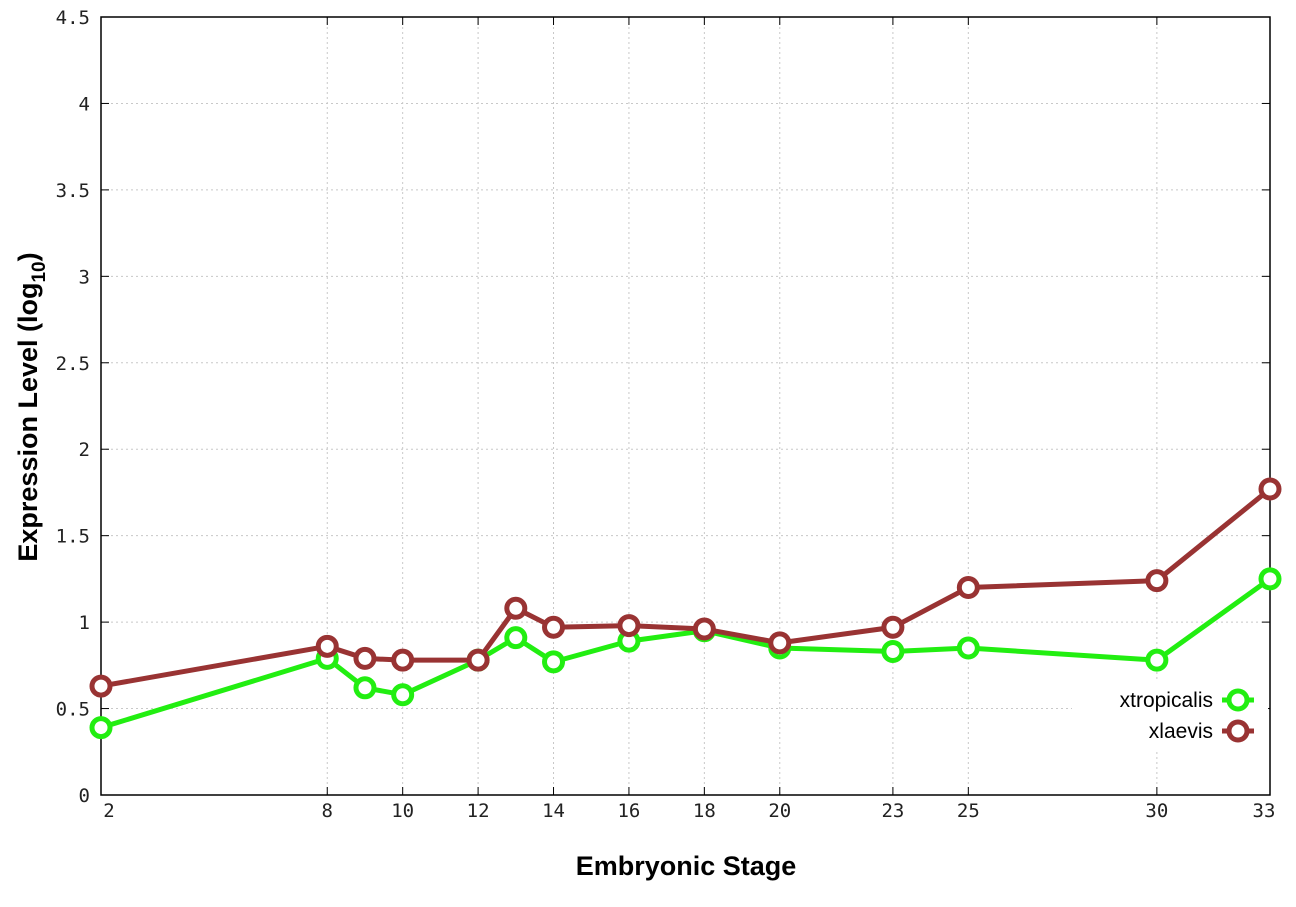 The height and width of the screenshot is (907, 1296). I want to click on x-tick-labels: 2 8 10 12 14 16 18 20 23 25 30 33, so click(689, 811).